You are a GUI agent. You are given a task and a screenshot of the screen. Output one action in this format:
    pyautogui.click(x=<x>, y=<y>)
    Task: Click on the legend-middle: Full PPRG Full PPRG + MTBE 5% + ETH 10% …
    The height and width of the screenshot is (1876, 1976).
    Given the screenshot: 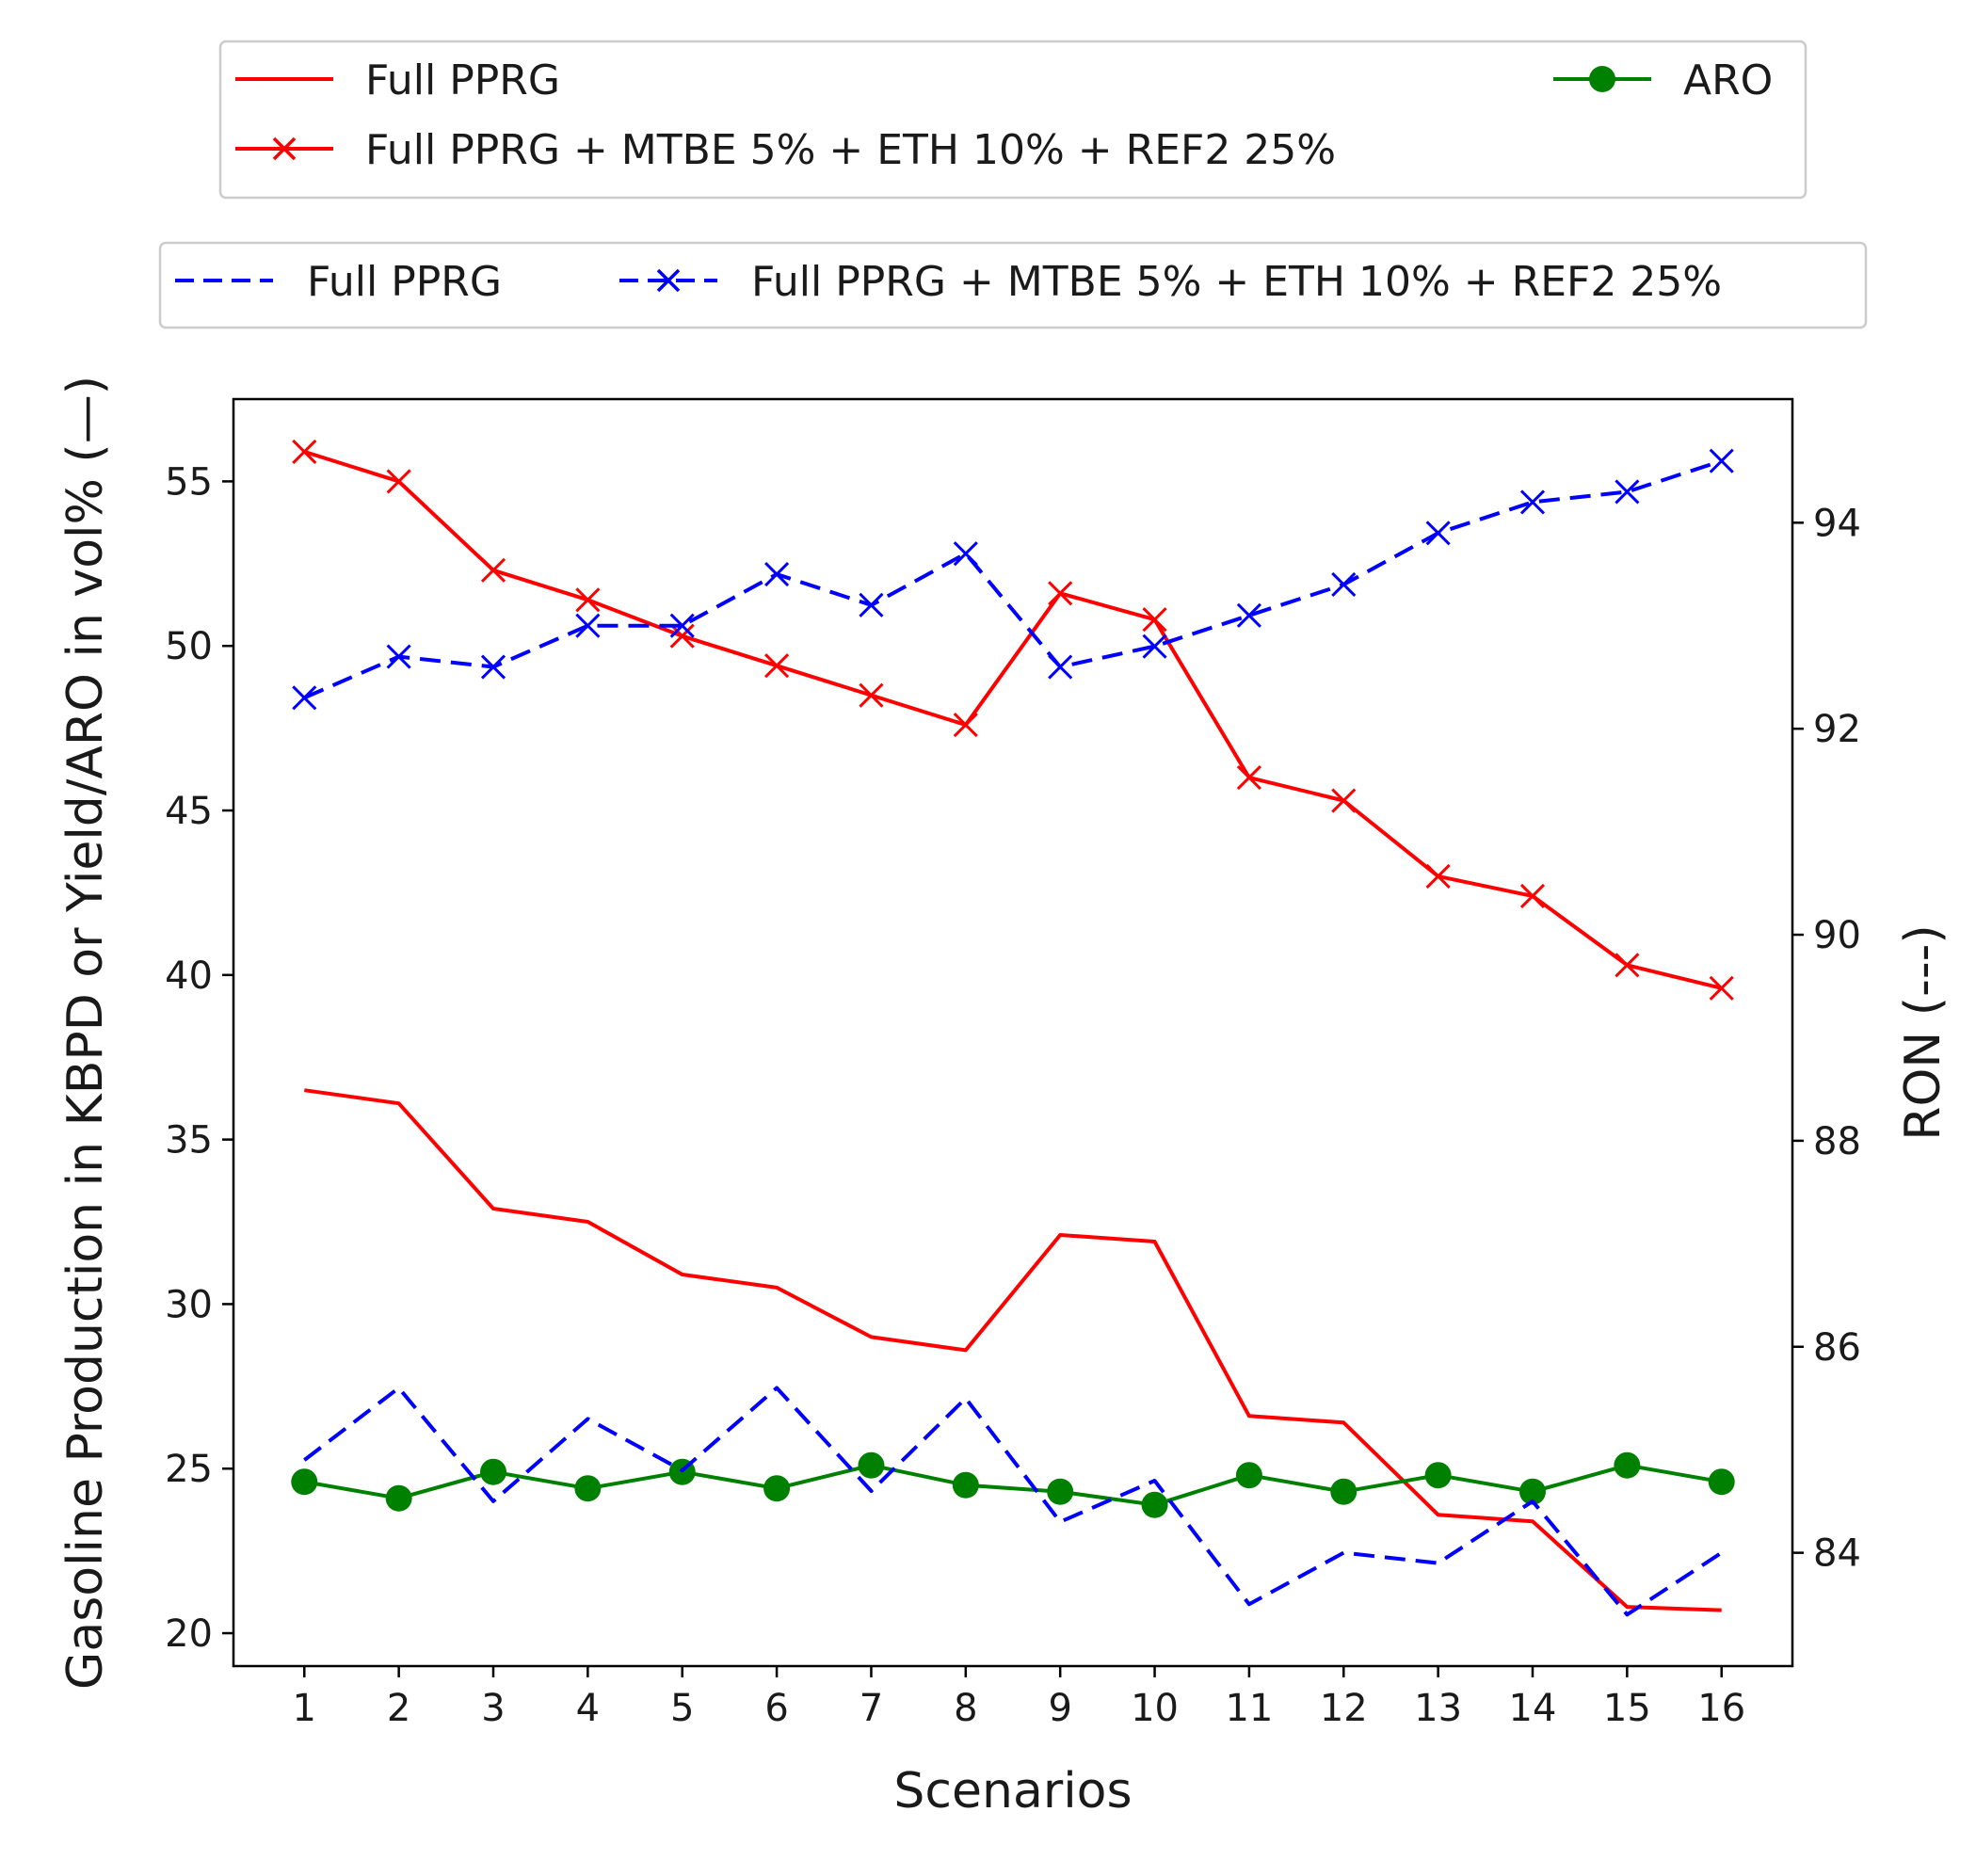 What is the action you would take?
    pyautogui.click(x=1013, y=285)
    